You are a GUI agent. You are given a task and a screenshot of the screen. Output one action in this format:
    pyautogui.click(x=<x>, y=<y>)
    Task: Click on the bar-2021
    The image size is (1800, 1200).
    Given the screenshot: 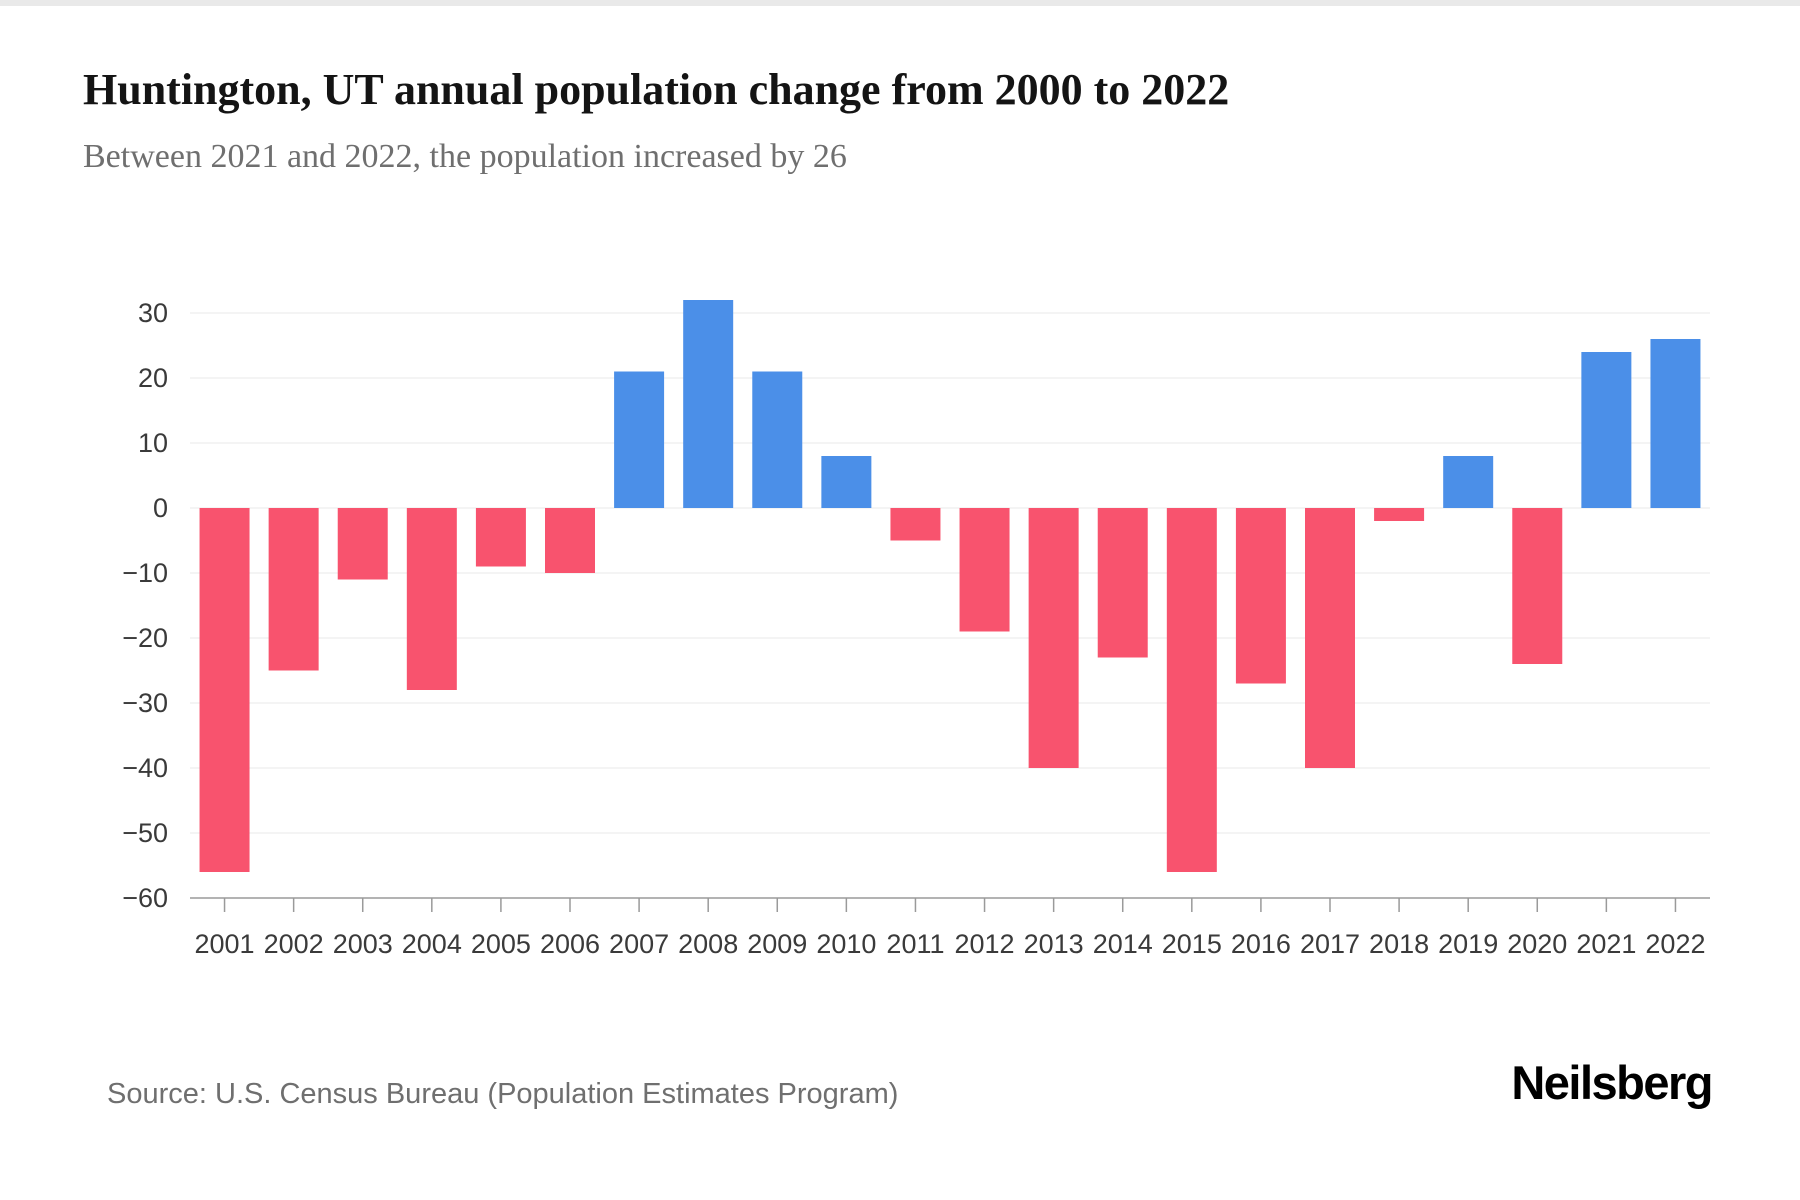 What is the action you would take?
    pyautogui.click(x=1606, y=430)
    